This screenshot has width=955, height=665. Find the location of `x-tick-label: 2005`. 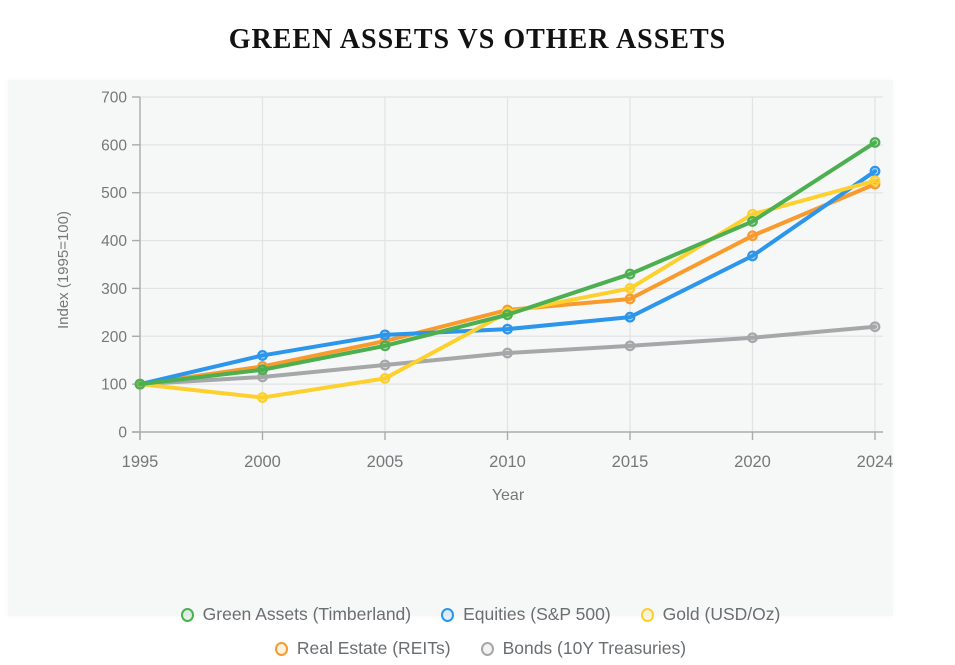

x-tick-label: 2005 is located at coordinates (385, 462).